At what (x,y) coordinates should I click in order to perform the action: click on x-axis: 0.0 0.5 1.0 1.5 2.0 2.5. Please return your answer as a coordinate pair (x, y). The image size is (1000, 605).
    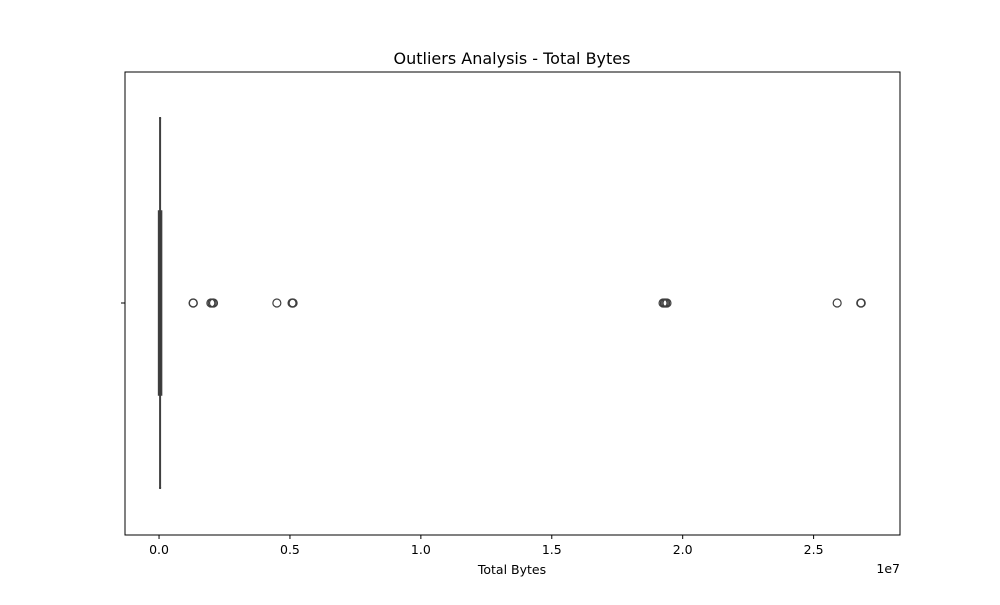
    Looking at the image, I should click on (486, 546).